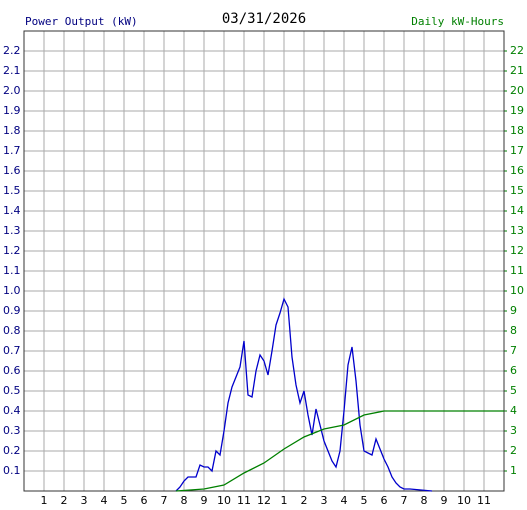 The height and width of the screenshot is (510, 527). I want to click on y-tick-label: 1.7, so click(12, 150).